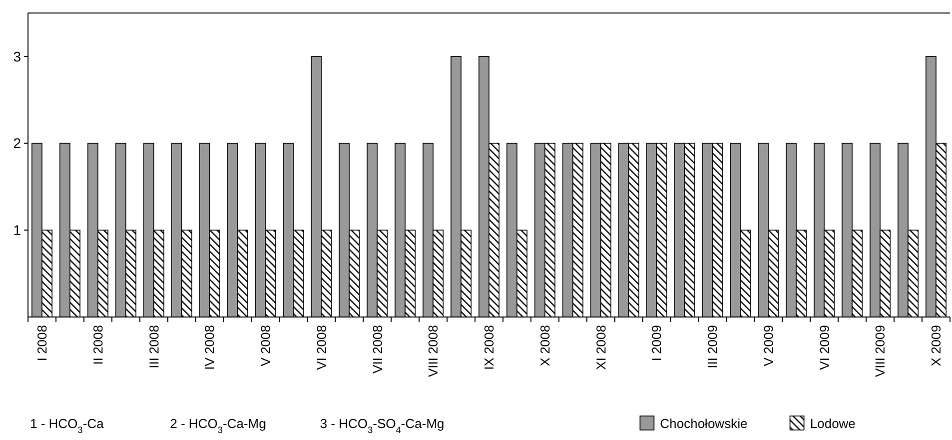 The image size is (952, 440). What do you see at coordinates (218, 425) in the screenshot?
I see `text: 2 - HCO$_{3}$-Ca-Mg` at bounding box center [218, 425].